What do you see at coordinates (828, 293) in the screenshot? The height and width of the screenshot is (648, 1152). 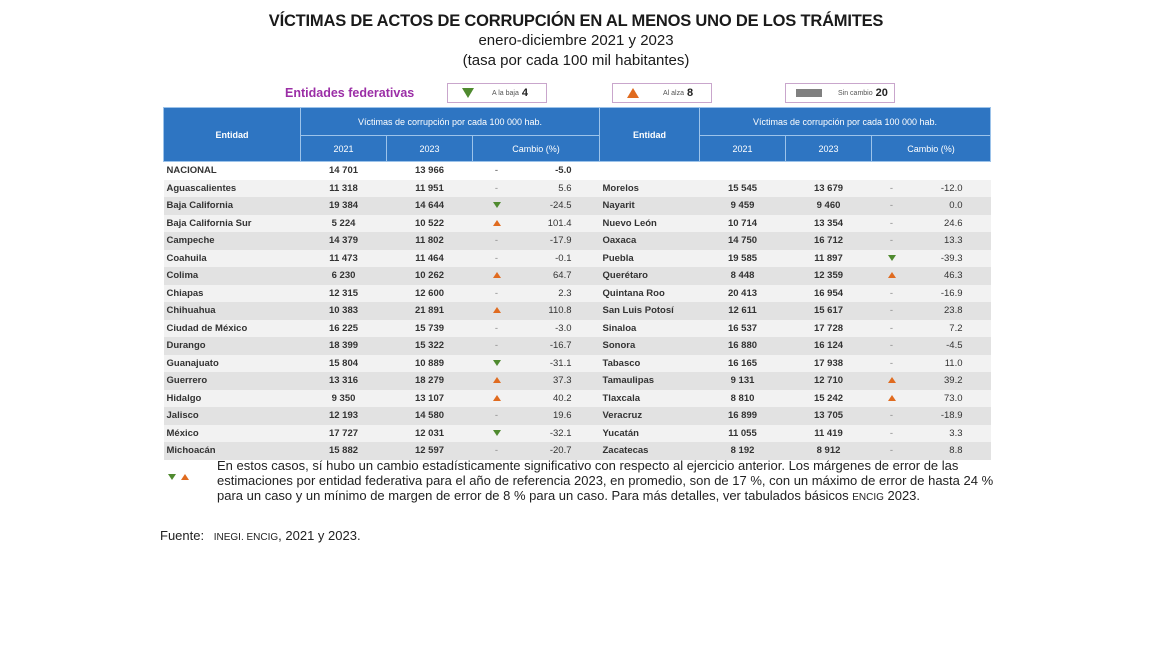 I see `value-2023: 16 954` at bounding box center [828, 293].